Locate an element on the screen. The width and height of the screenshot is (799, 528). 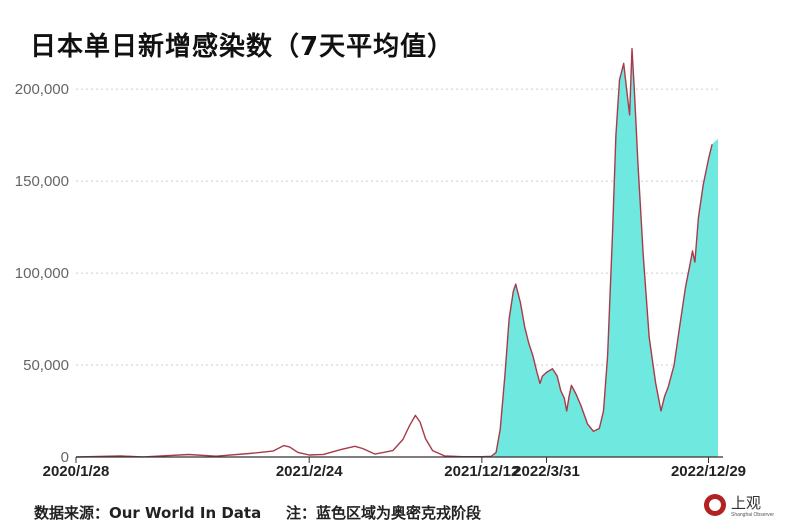
x-tick-label: 2021/12/12 is located at coordinates (481, 471).